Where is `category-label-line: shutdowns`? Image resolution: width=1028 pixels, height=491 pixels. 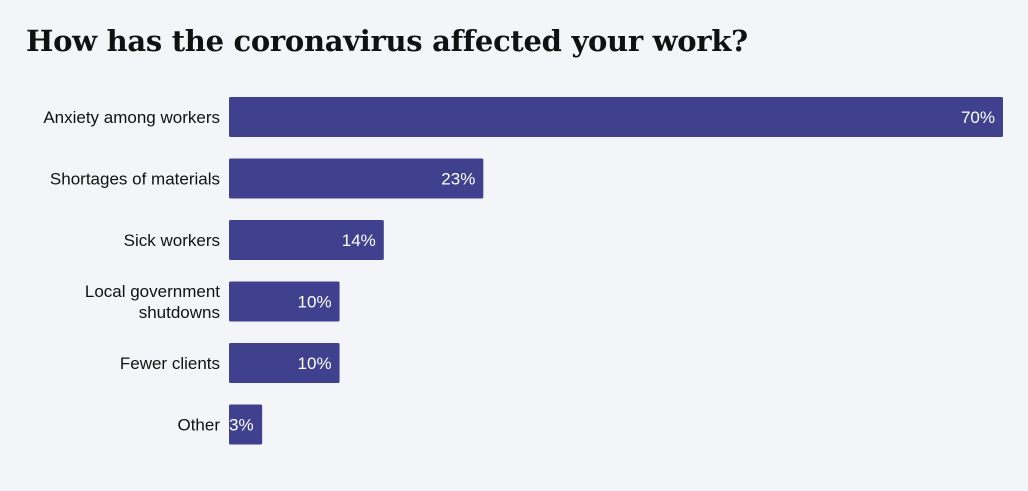 category-label-line: shutdowns is located at coordinates (179, 312).